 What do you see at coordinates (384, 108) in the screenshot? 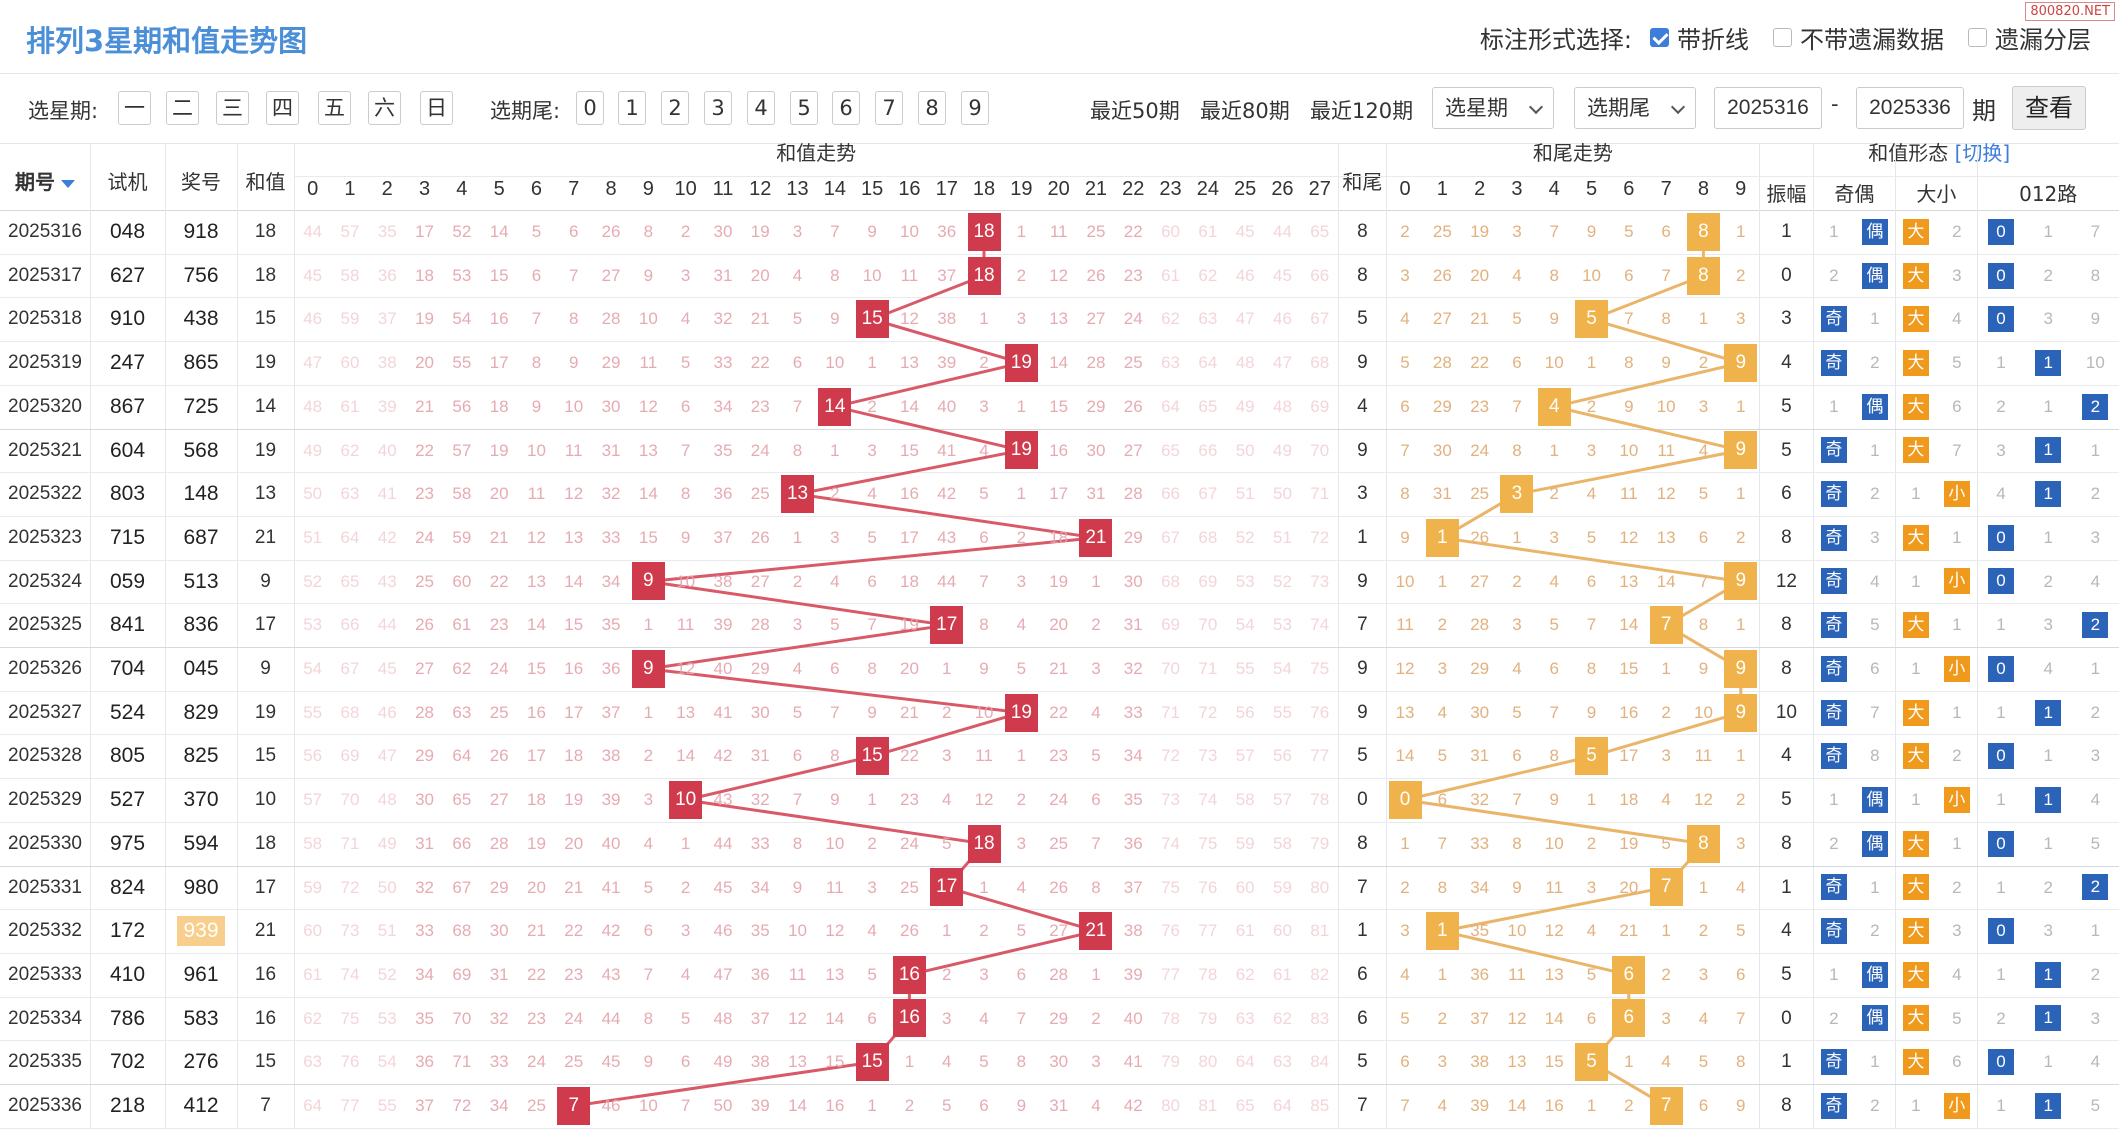
I see `weekday-button-sat: 六` at bounding box center [384, 108].